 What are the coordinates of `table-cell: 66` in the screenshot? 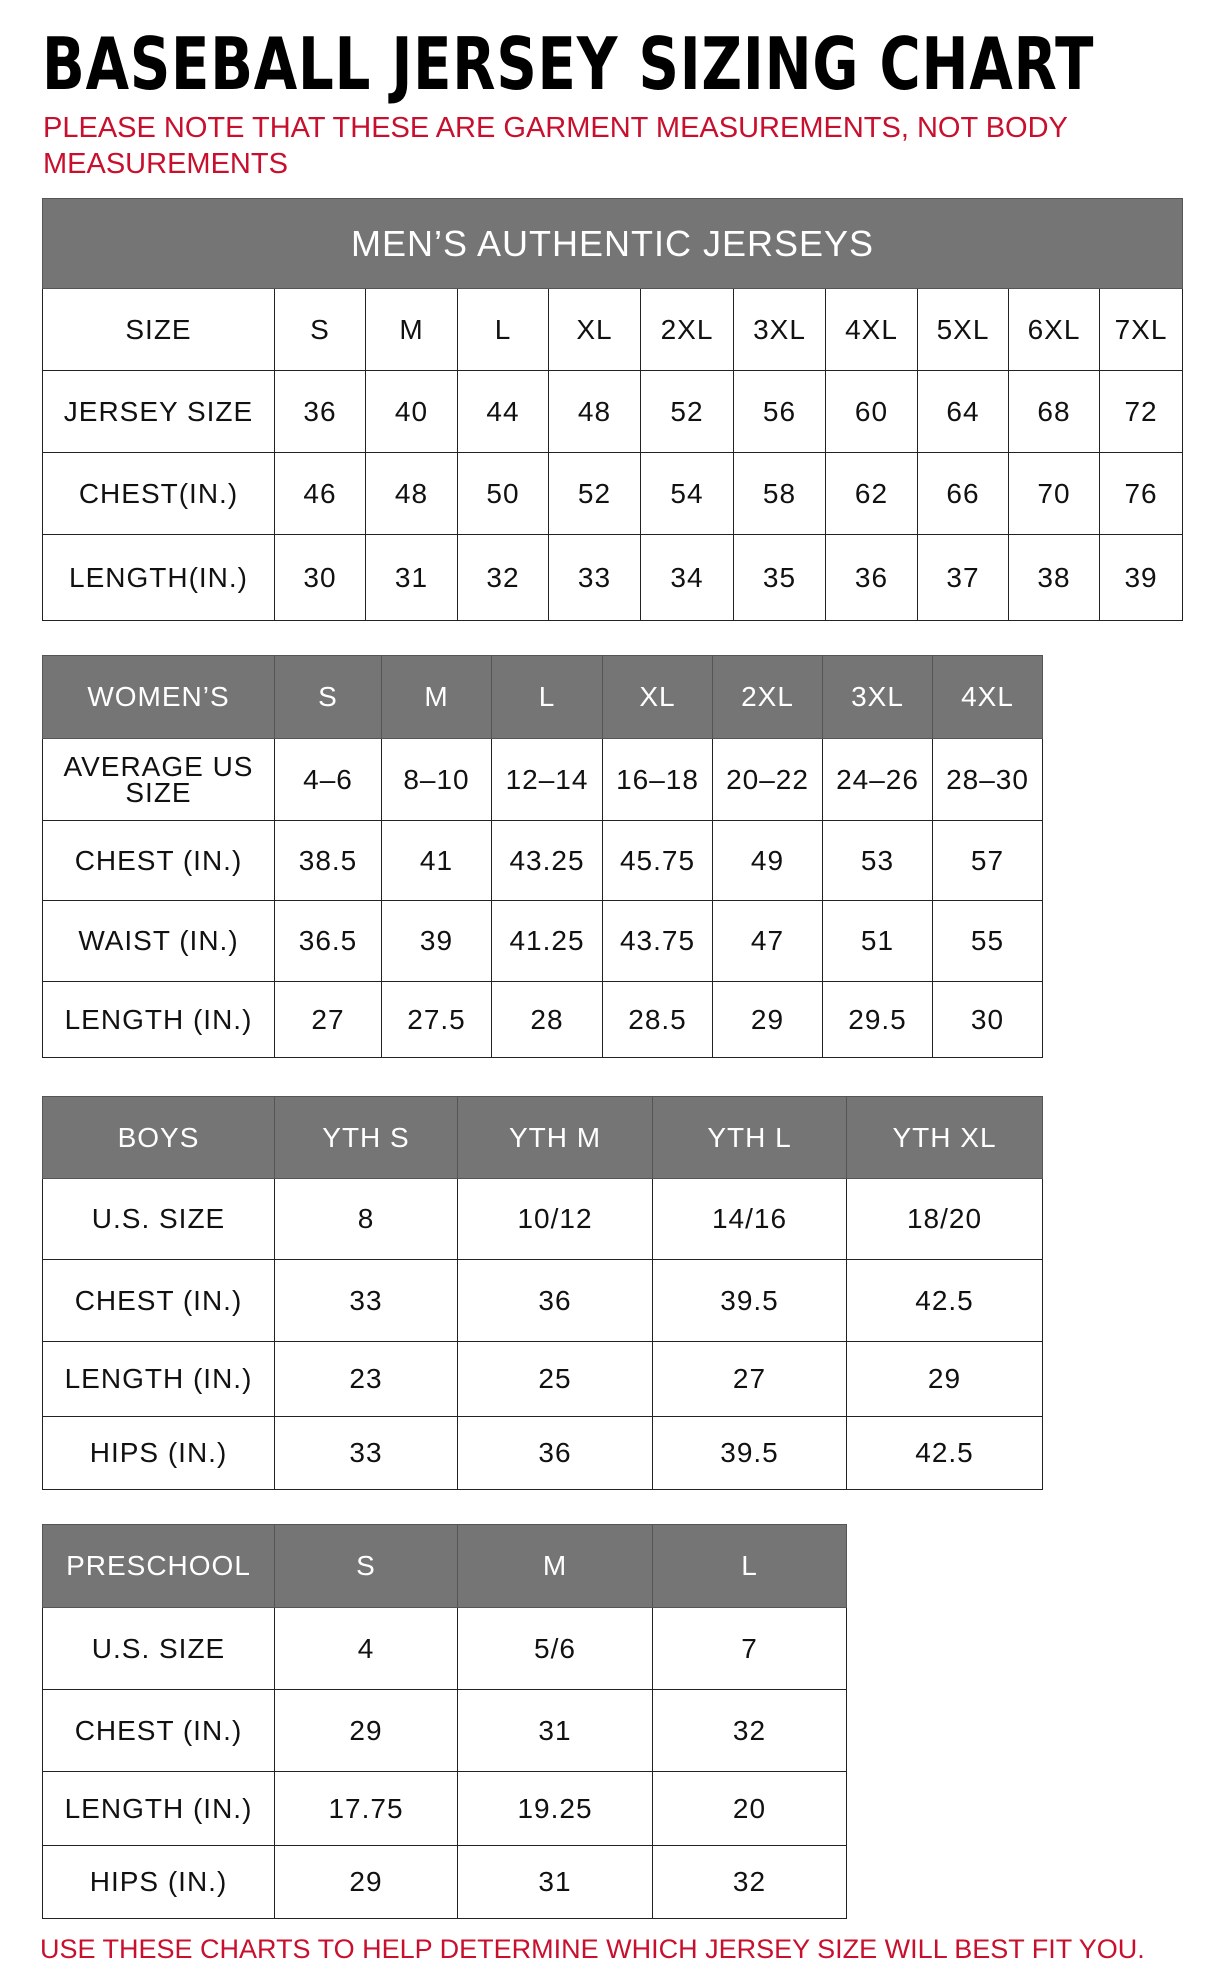 It's located at (963, 493).